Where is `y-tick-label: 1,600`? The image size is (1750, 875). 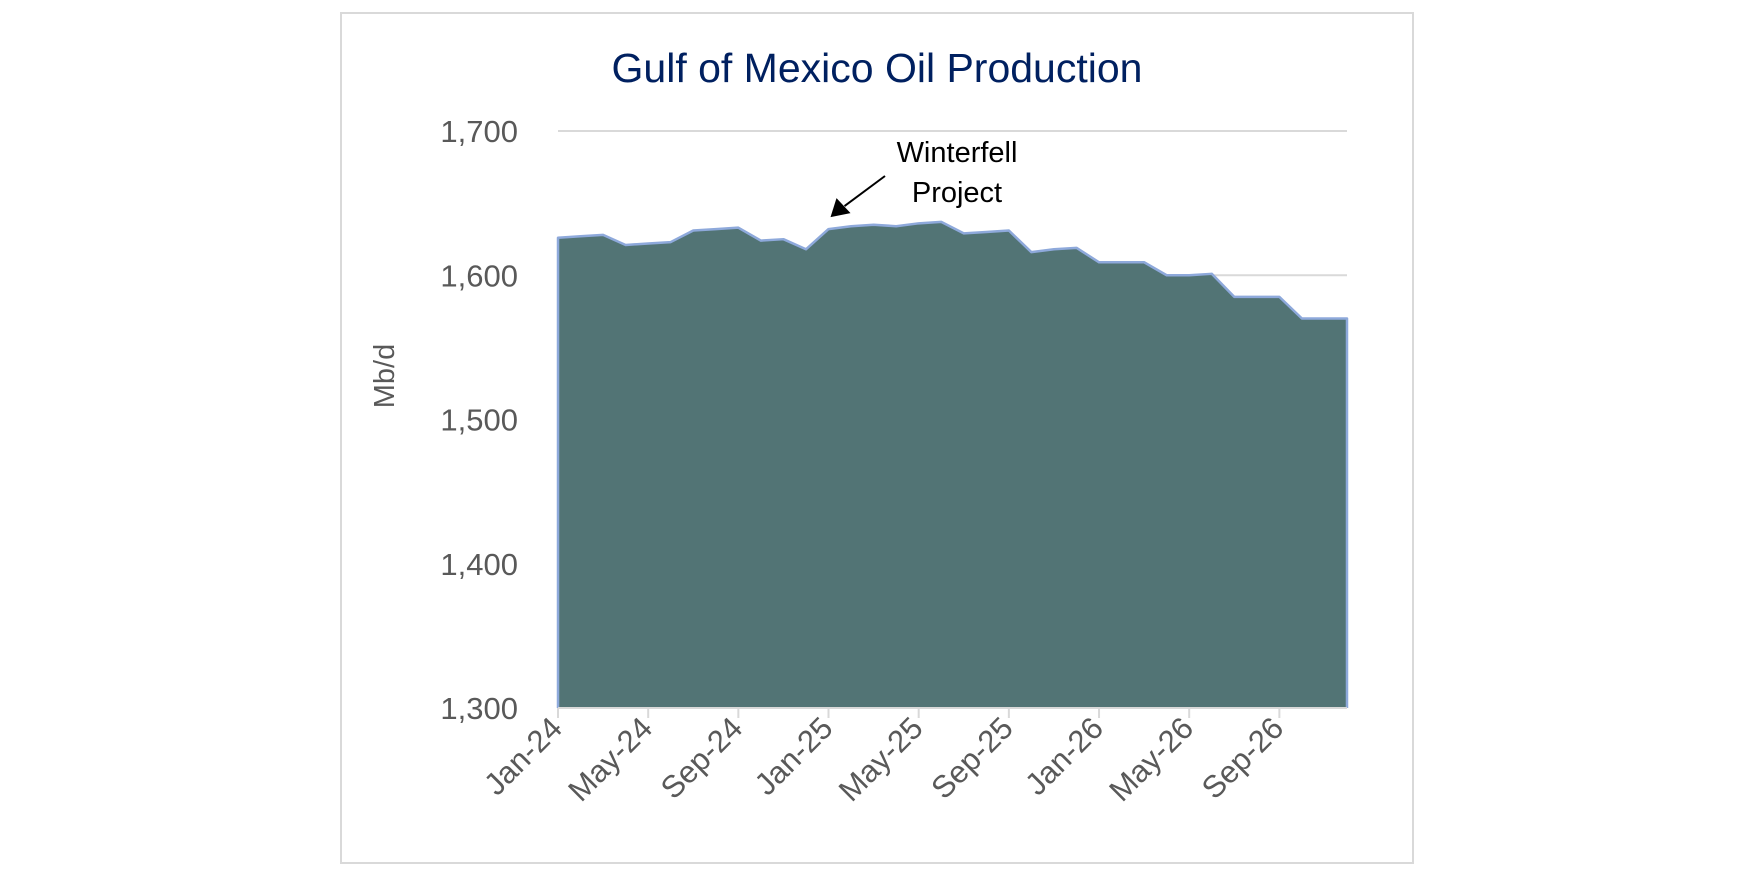
y-tick-label: 1,600 is located at coordinates (479, 275).